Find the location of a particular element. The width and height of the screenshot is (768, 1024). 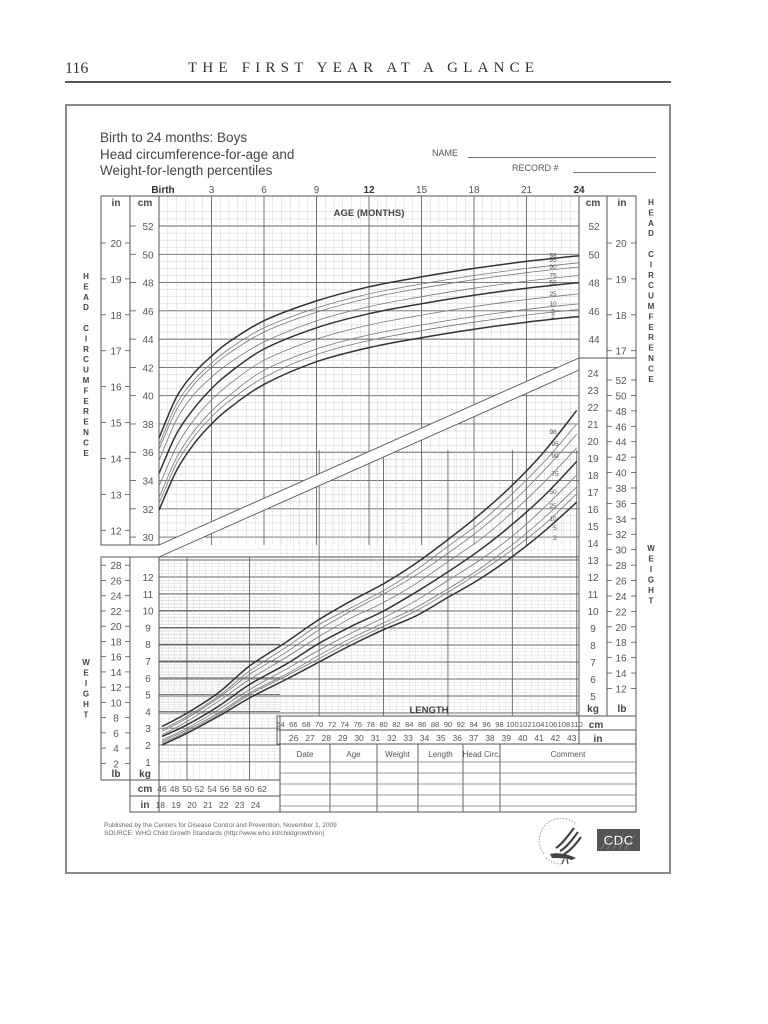

head-in-tick: 20 is located at coordinates (116, 244).